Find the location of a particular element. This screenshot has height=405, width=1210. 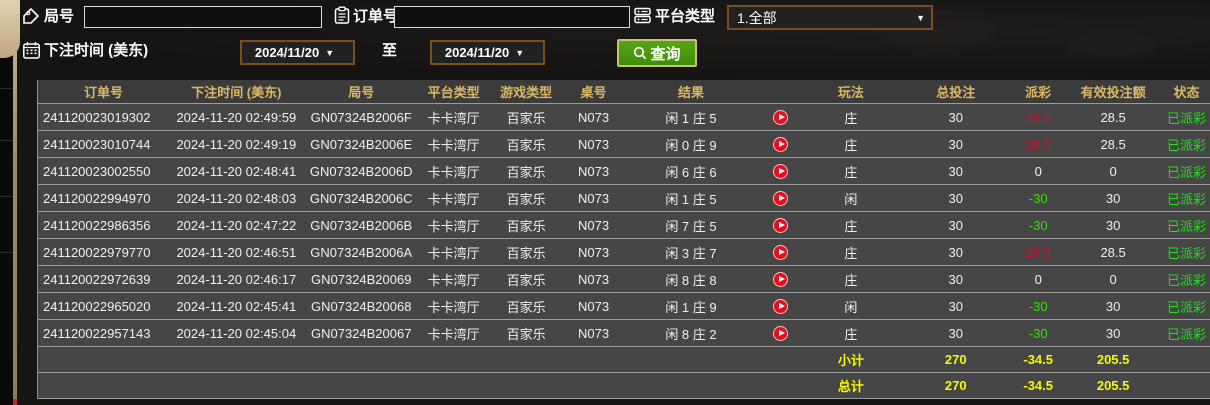

summary-valid-bet: 205.5 is located at coordinates (1113, 359).